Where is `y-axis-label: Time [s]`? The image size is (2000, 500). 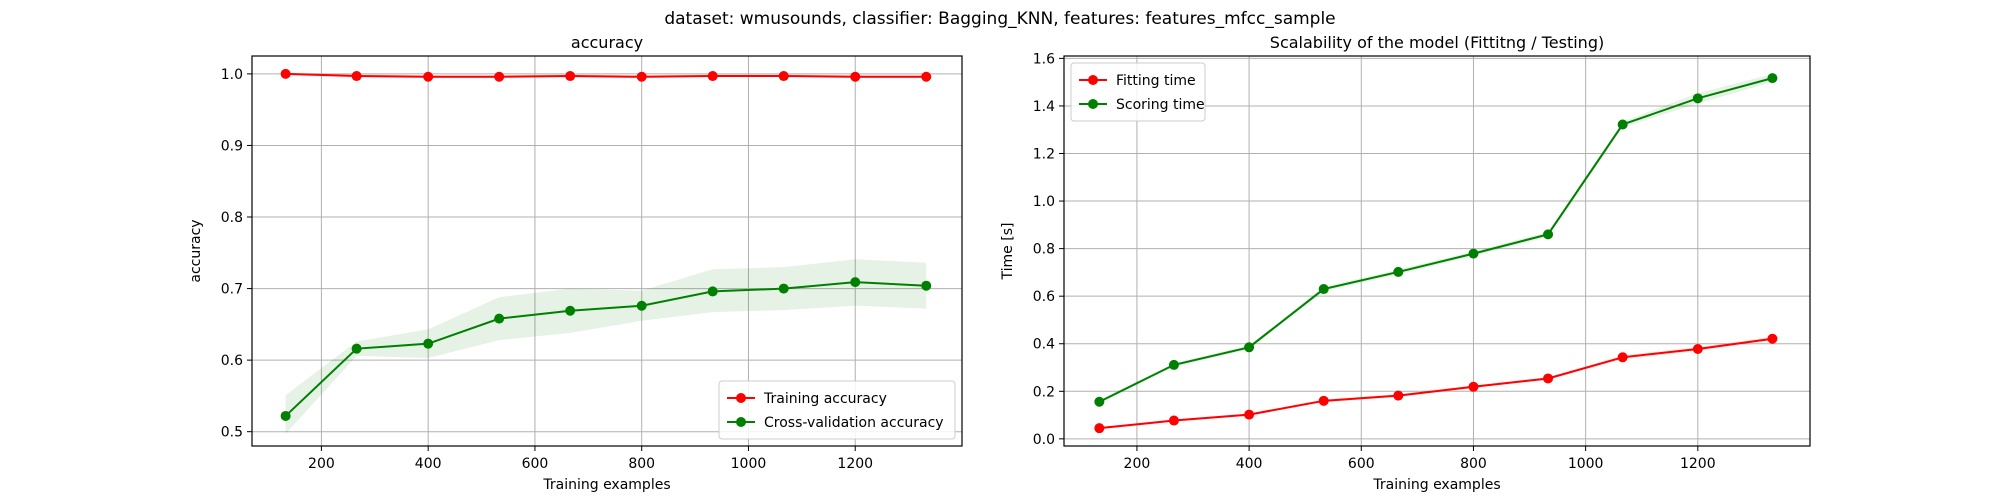 y-axis-label: Time [s] is located at coordinates (1008, 252).